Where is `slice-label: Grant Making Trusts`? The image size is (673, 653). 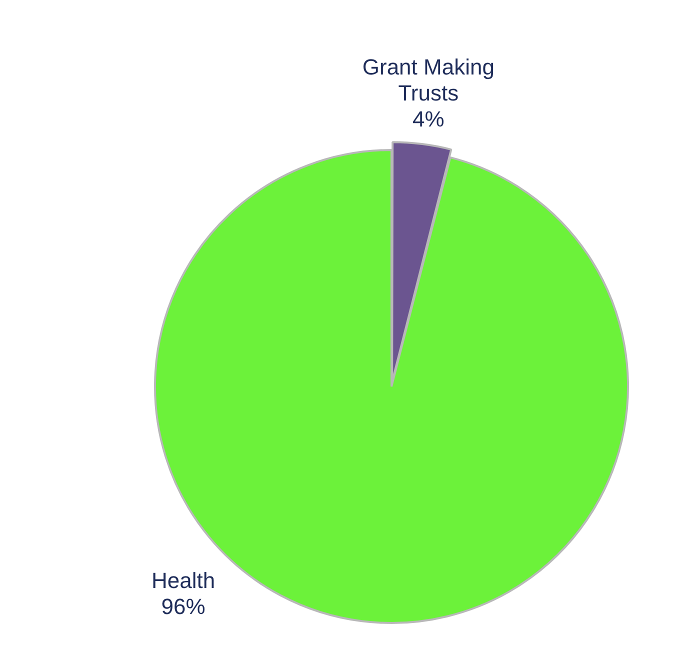 slice-label: Grant Making Trusts is located at coordinates (428, 80).